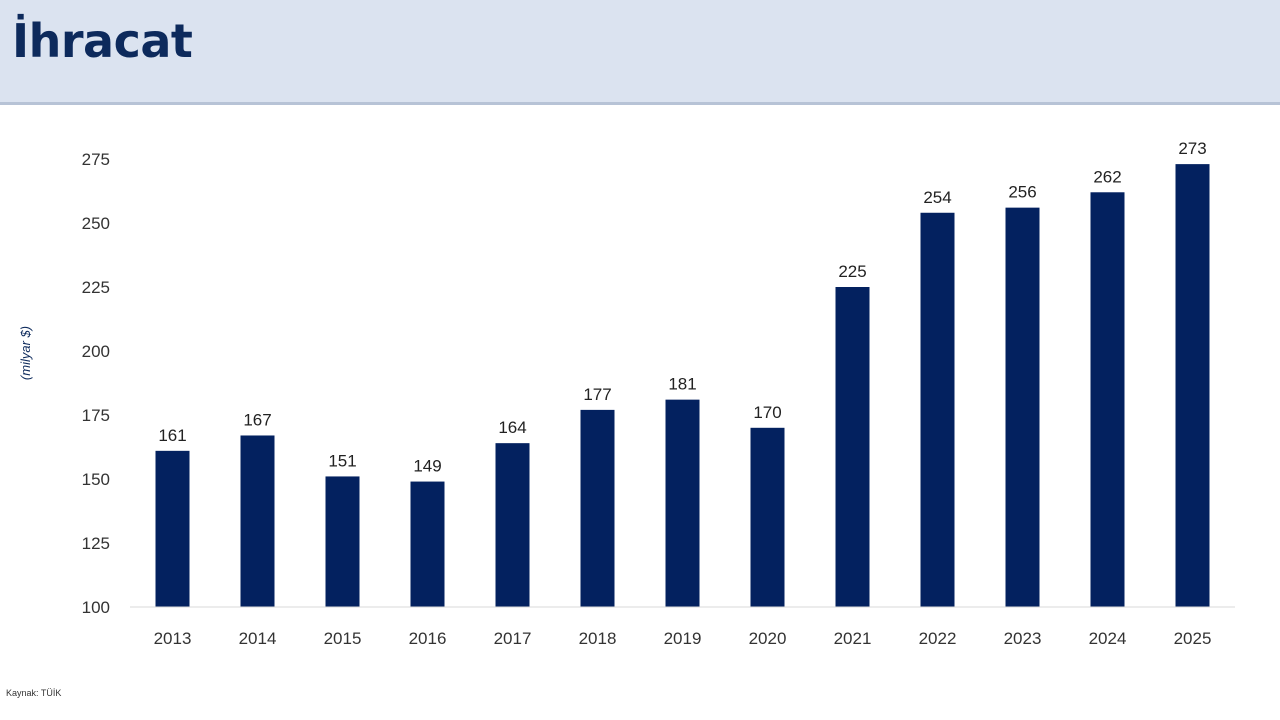  What do you see at coordinates (96, 287) in the screenshot?
I see `y-tick-label: 225` at bounding box center [96, 287].